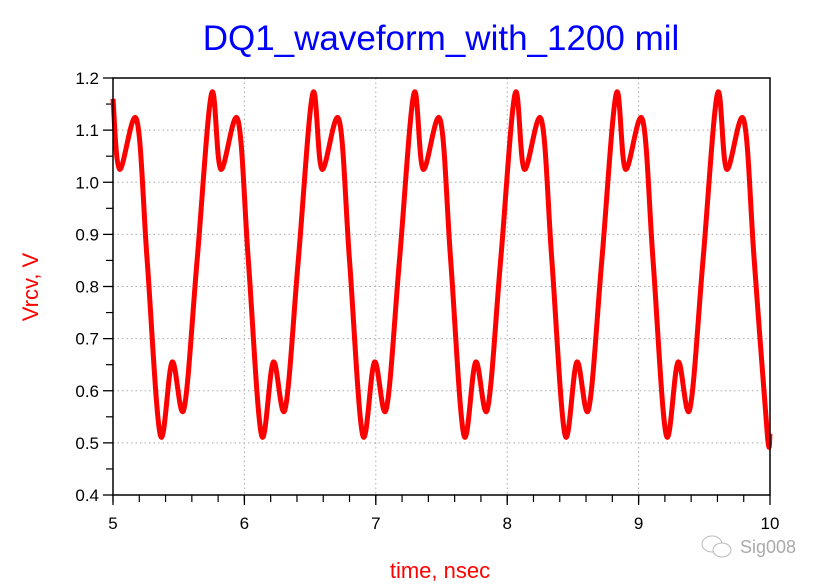  I want to click on y-tick-label: 0.5, so click(87, 443).